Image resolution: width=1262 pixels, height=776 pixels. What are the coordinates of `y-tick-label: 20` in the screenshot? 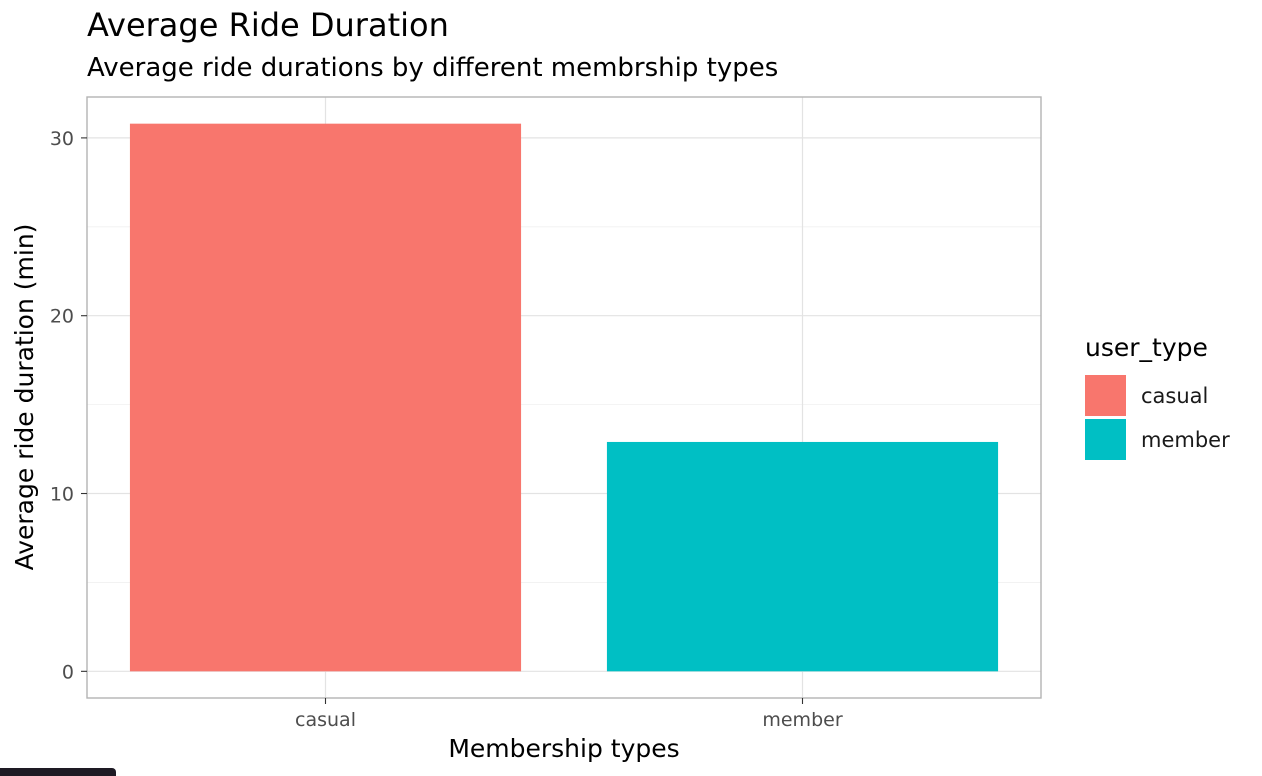 It's located at (62, 317).